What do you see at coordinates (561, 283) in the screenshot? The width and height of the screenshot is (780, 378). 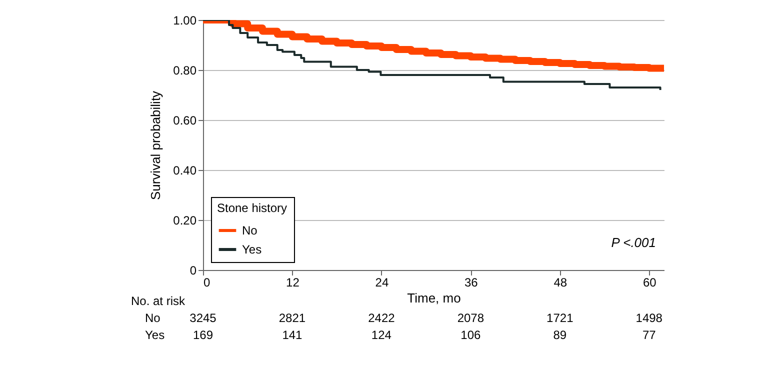 I see `x-tick-label: 48` at bounding box center [561, 283].